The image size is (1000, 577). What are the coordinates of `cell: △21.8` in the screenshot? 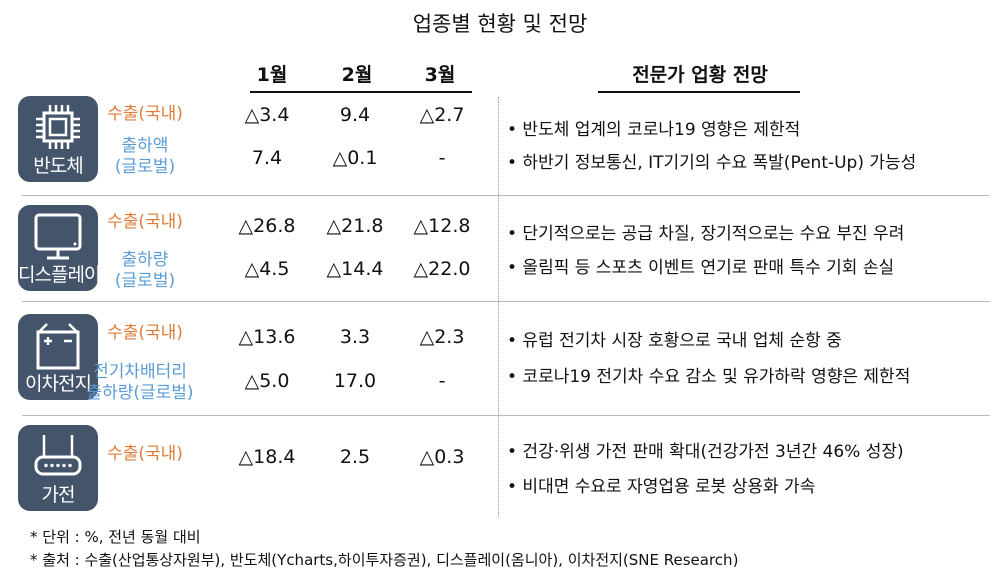 It's located at (355, 226).